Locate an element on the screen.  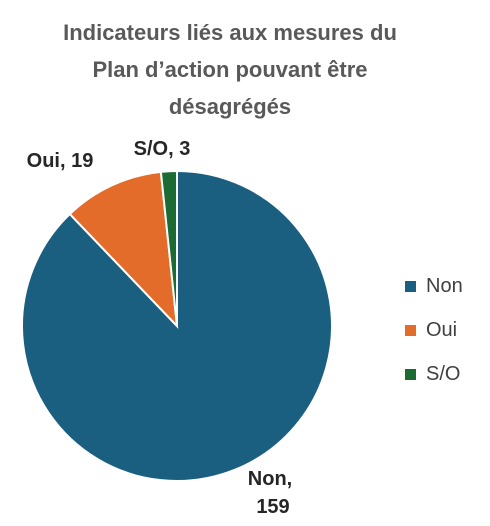
data-label-oui: Oui, 19 is located at coordinates (60, 161).